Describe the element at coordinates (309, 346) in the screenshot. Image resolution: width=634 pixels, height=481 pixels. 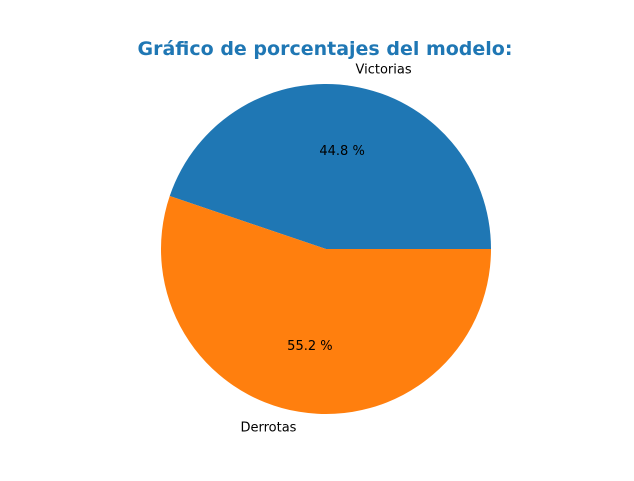
I see `percent-label-derrotas: 55.2 %` at that location.